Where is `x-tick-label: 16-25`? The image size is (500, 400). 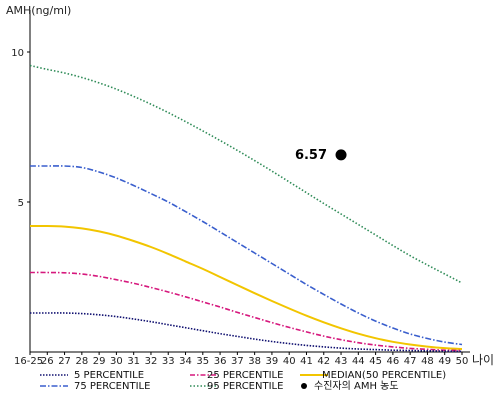
x-tick-label: 16-25 is located at coordinates (28, 361).